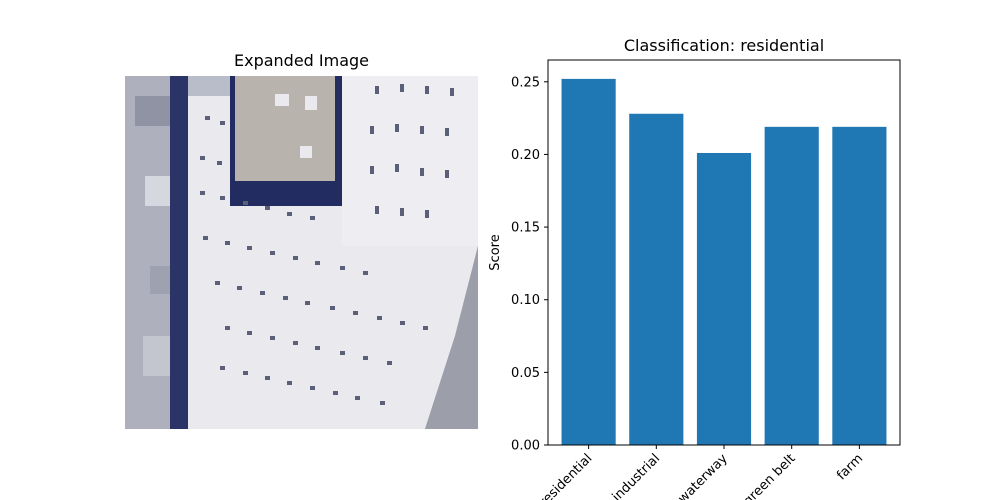 The width and height of the screenshot is (1000, 500). What do you see at coordinates (525, 228) in the screenshot?
I see `y-tick-label: 0.15` at bounding box center [525, 228].